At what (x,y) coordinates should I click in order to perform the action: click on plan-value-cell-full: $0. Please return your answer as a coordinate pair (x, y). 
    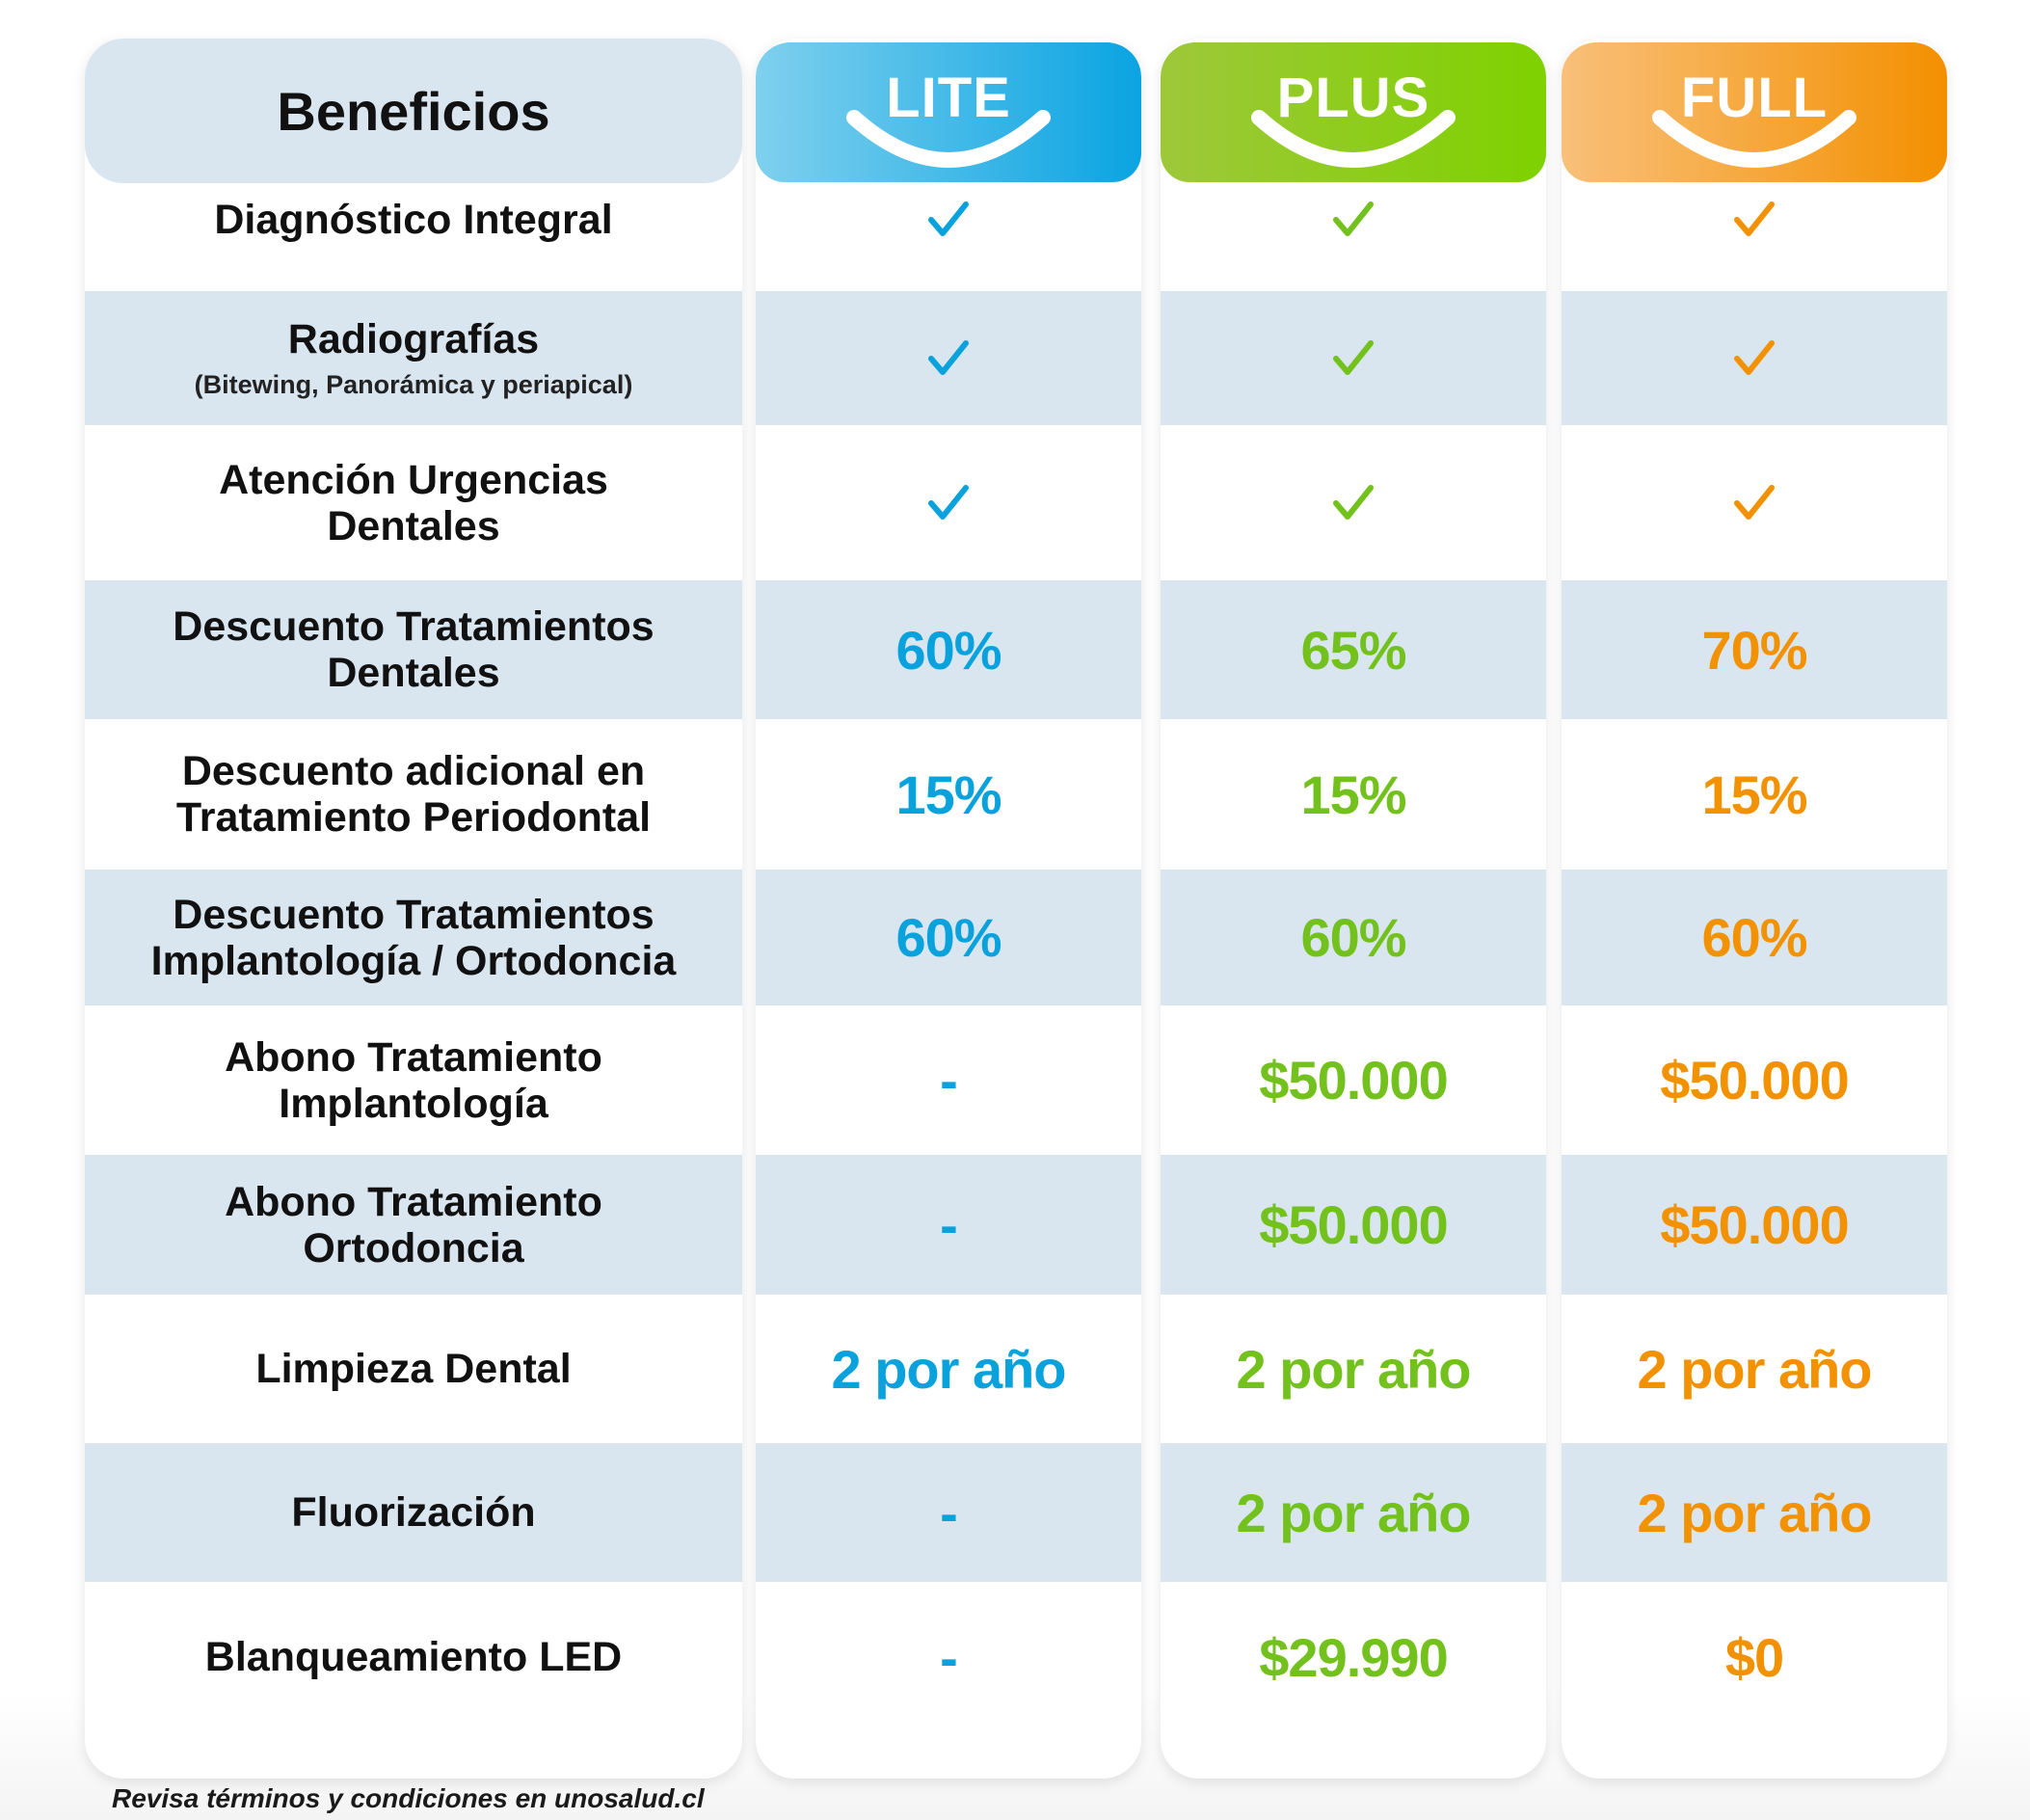
    Looking at the image, I should click on (1754, 1657).